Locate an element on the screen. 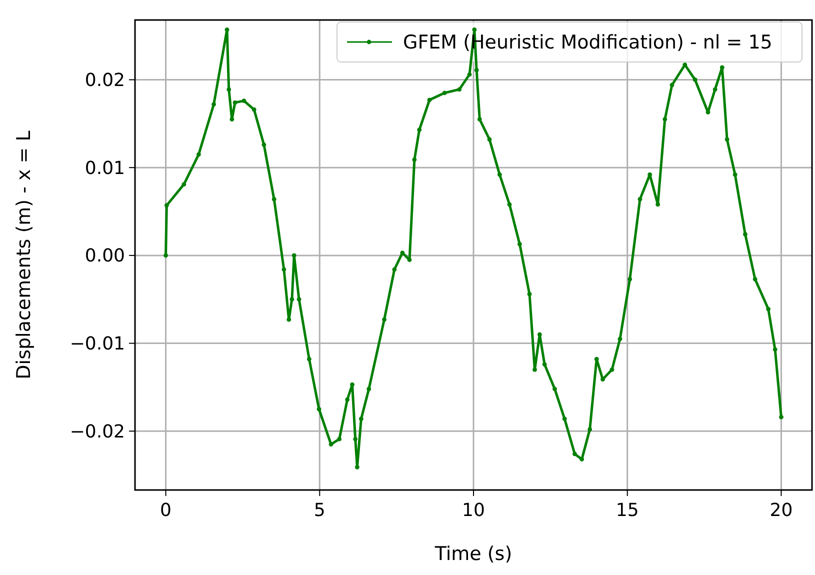 This screenshot has width=815, height=575. x-tick-label: 20 is located at coordinates (781, 510).